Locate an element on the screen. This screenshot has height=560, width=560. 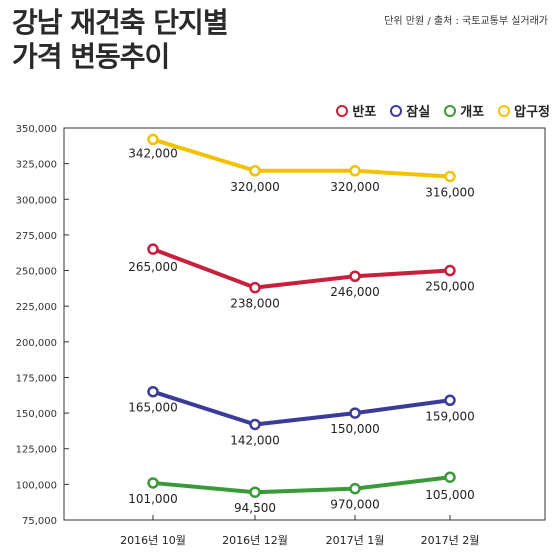
data-label-banpo: 250,000 is located at coordinates (450, 287).